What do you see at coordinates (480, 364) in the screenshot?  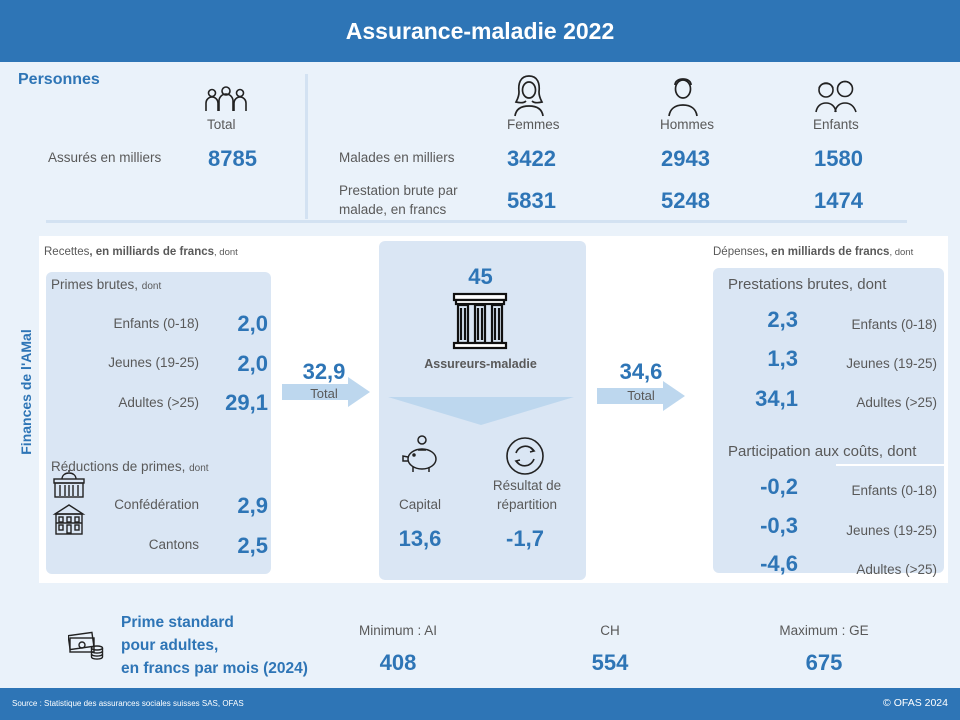 I see `insurers-label: Assureurs-maladie` at bounding box center [480, 364].